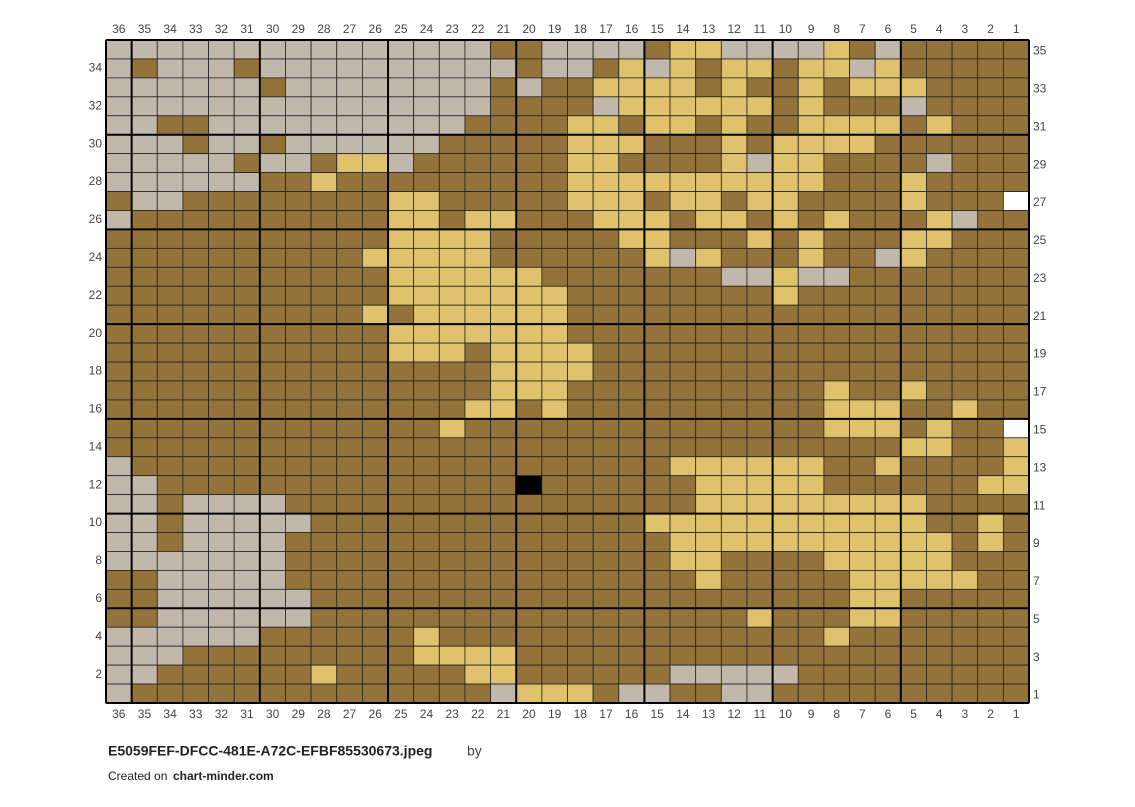  Describe the element at coordinates (96, 446) in the screenshot. I see `row-label: 14` at that location.